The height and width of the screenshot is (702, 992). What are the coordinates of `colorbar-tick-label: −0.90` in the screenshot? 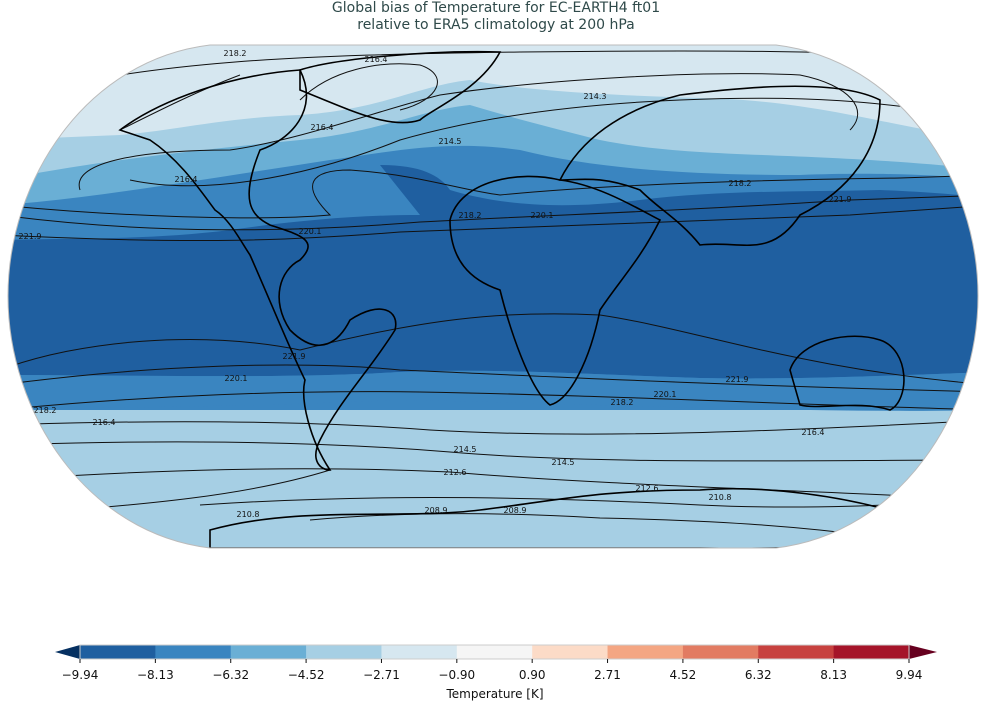 It's located at (456, 675).